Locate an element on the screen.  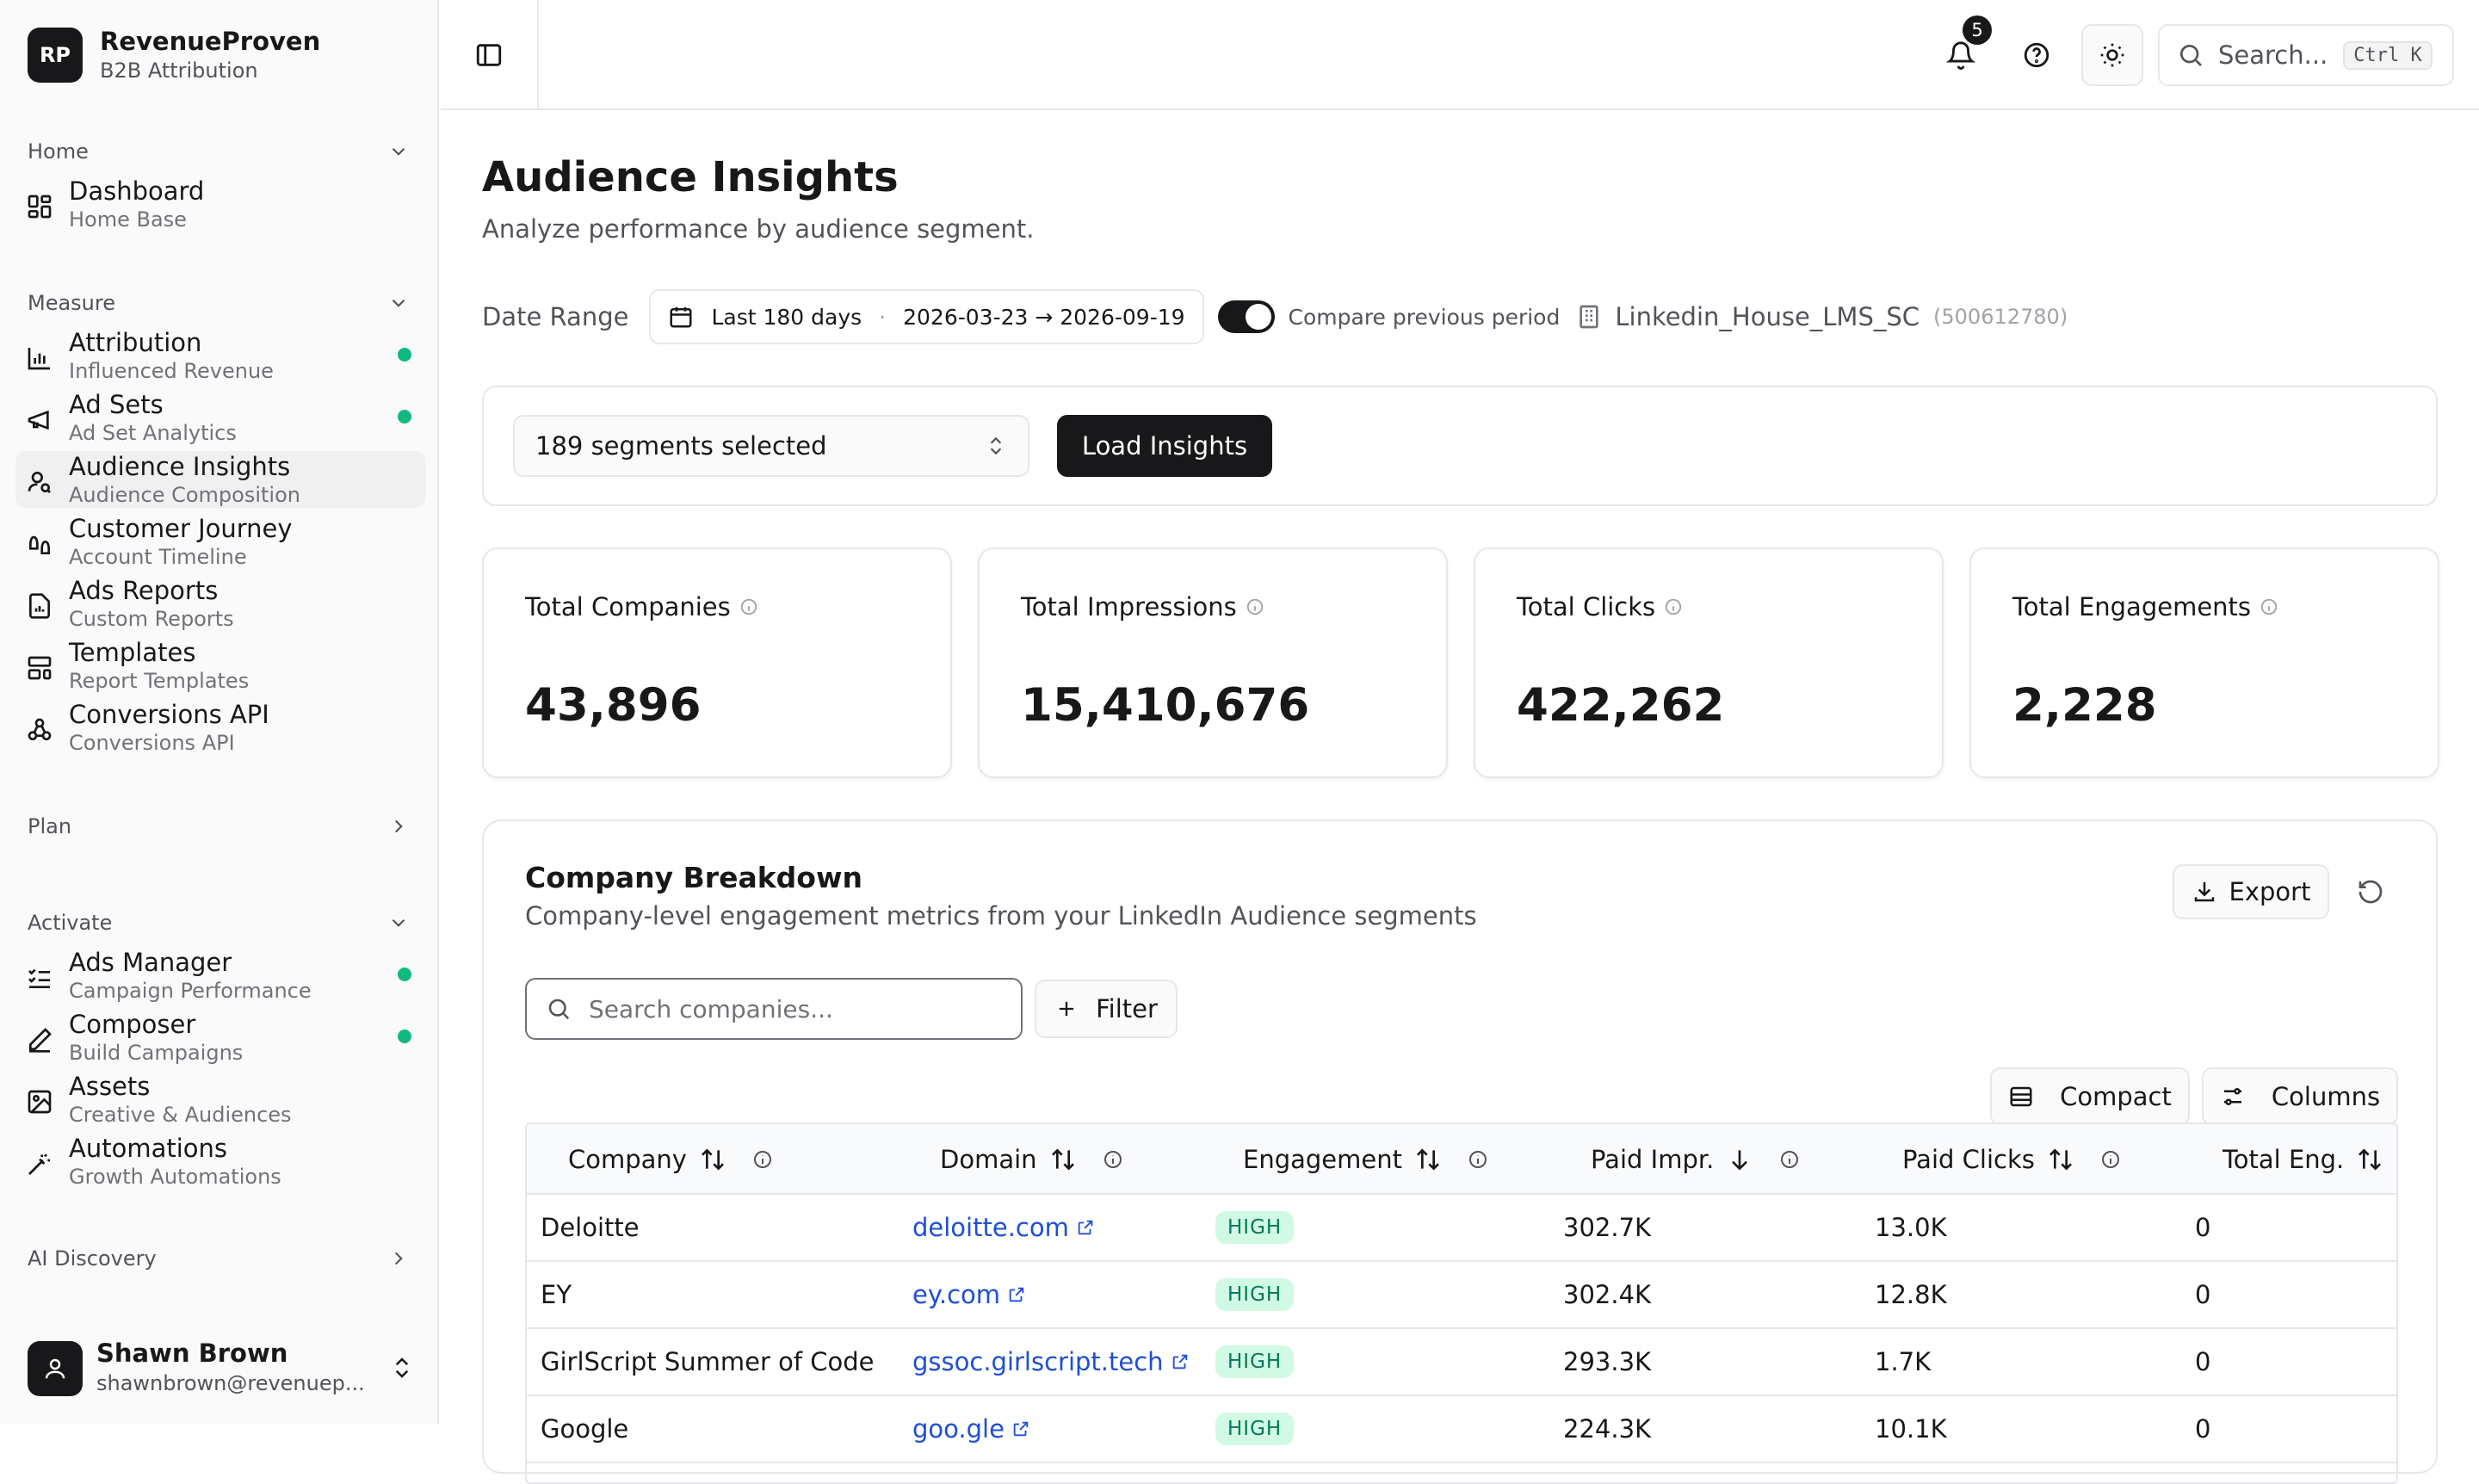
cell-total-engagements: 0 is located at coordinates (2203, 1294).